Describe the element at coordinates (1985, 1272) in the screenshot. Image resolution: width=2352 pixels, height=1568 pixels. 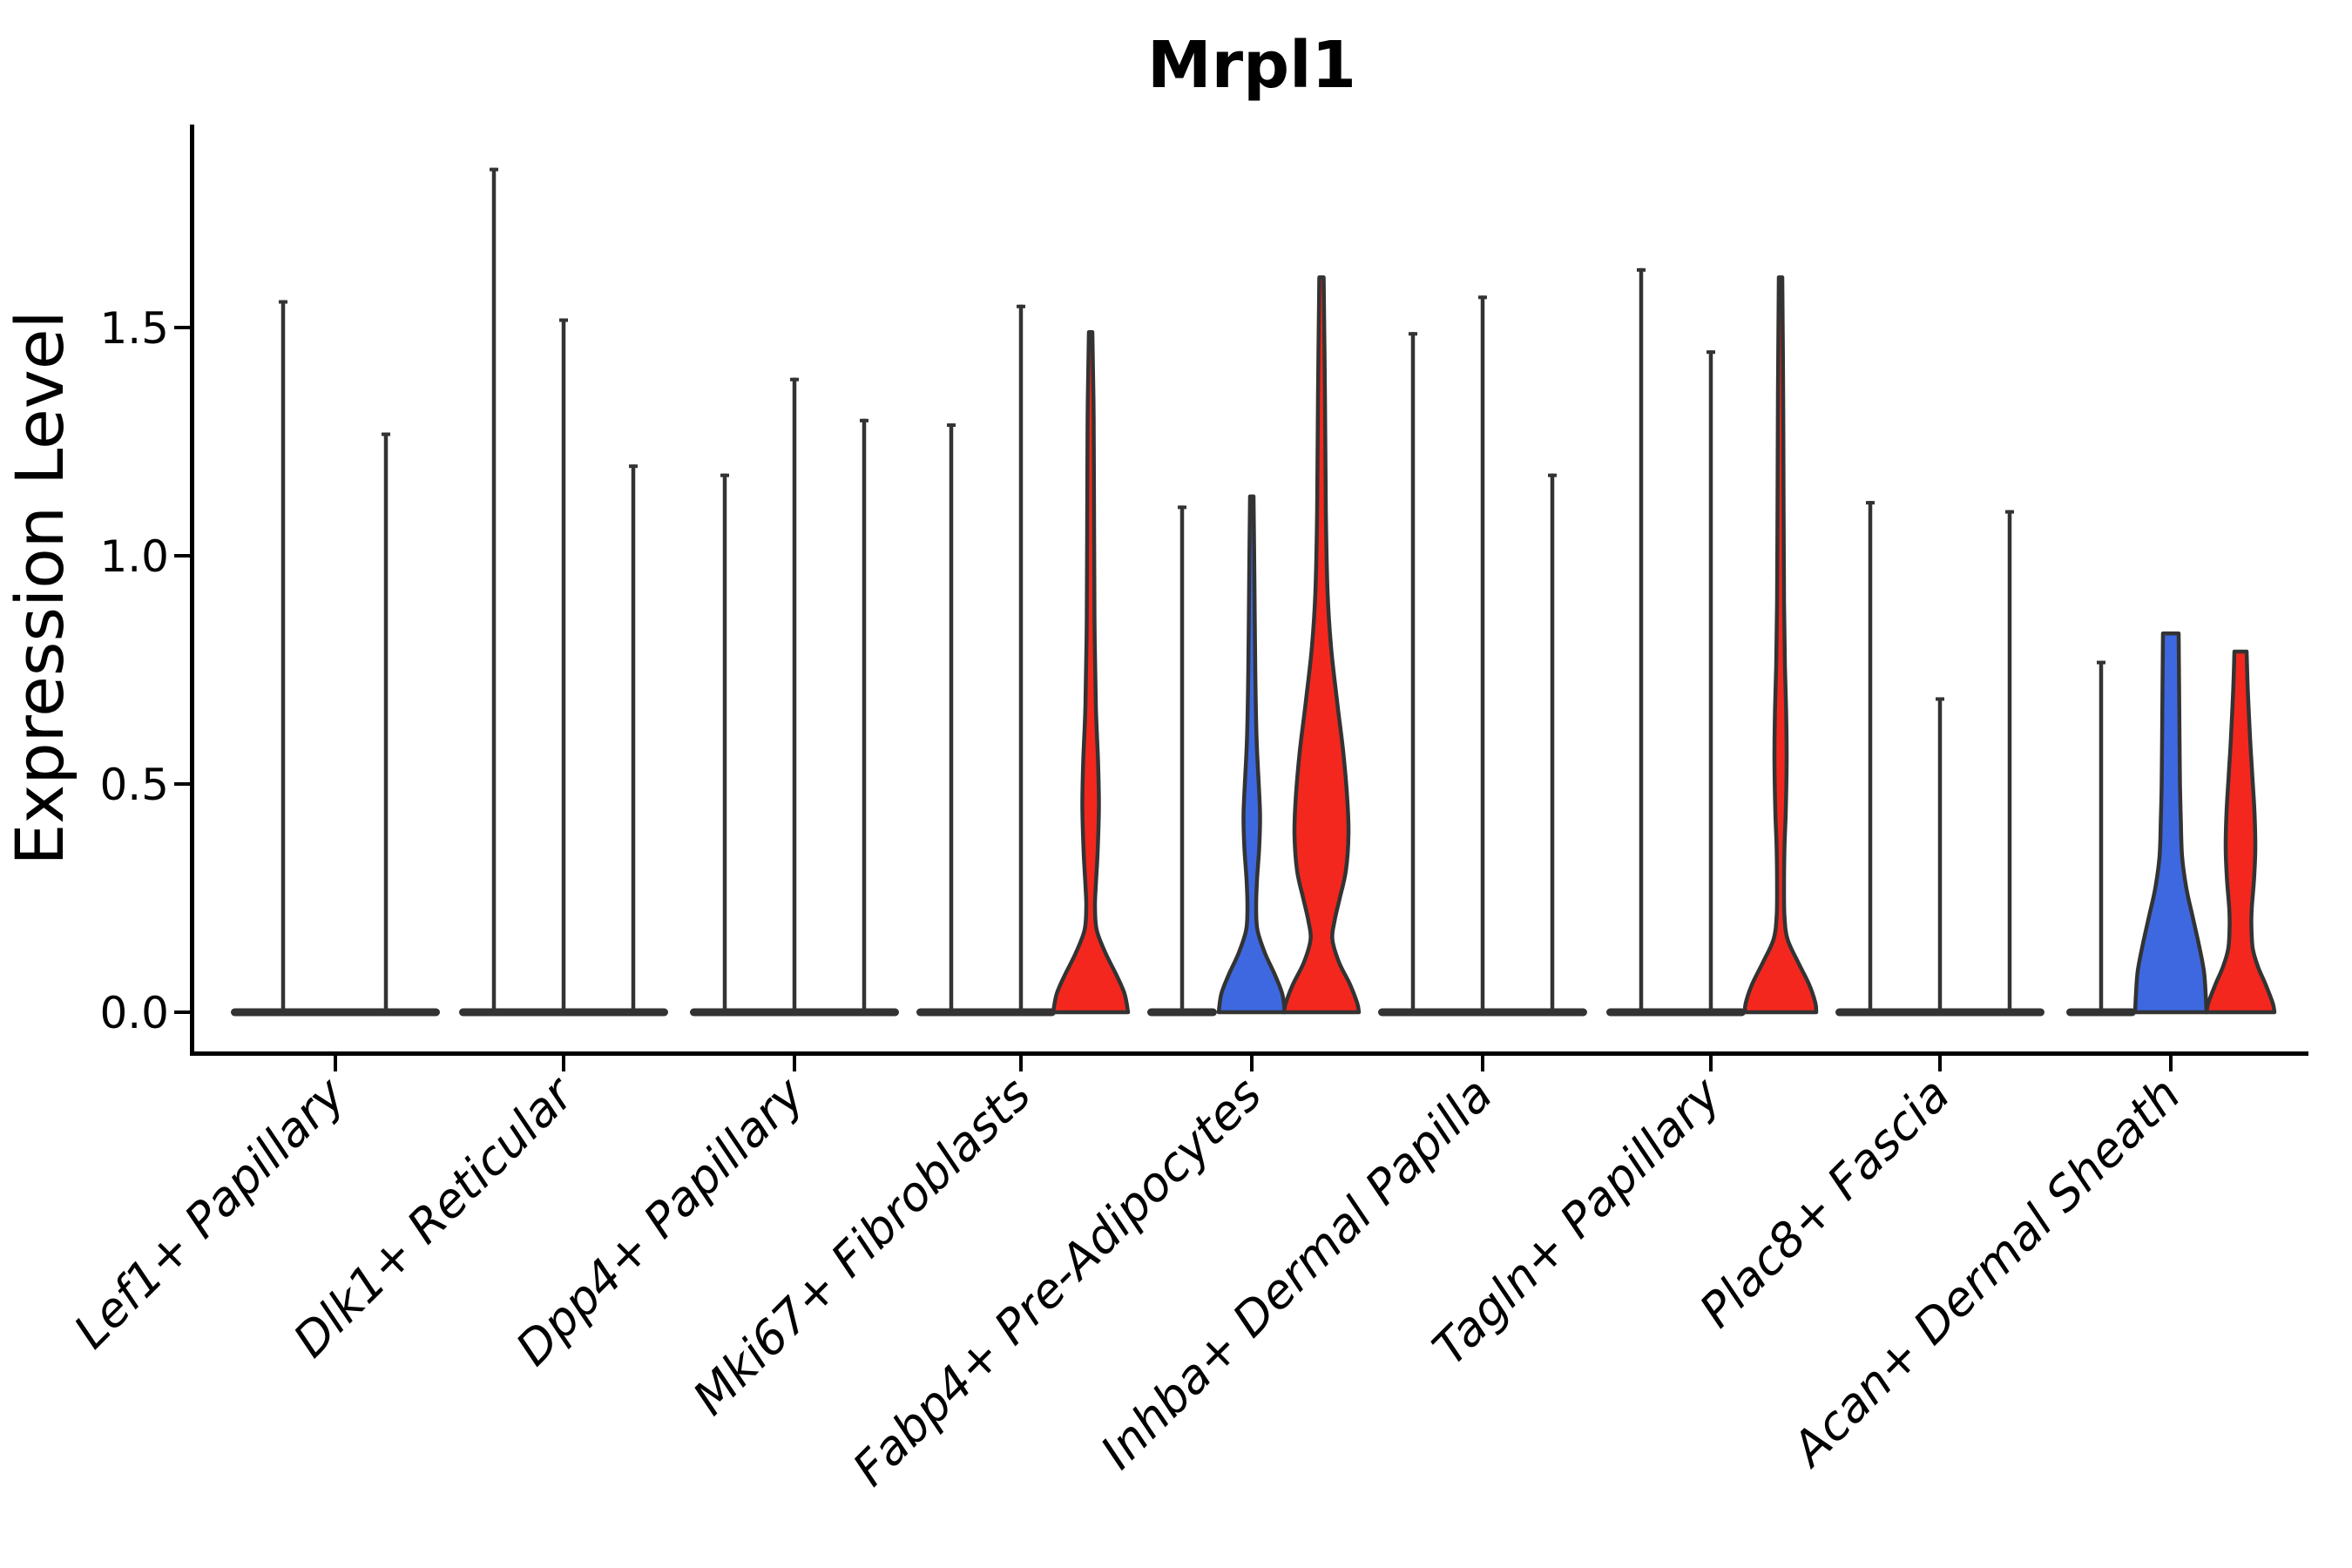
I see `x-tick-label: Acan+ Dermal Sheath` at that location.